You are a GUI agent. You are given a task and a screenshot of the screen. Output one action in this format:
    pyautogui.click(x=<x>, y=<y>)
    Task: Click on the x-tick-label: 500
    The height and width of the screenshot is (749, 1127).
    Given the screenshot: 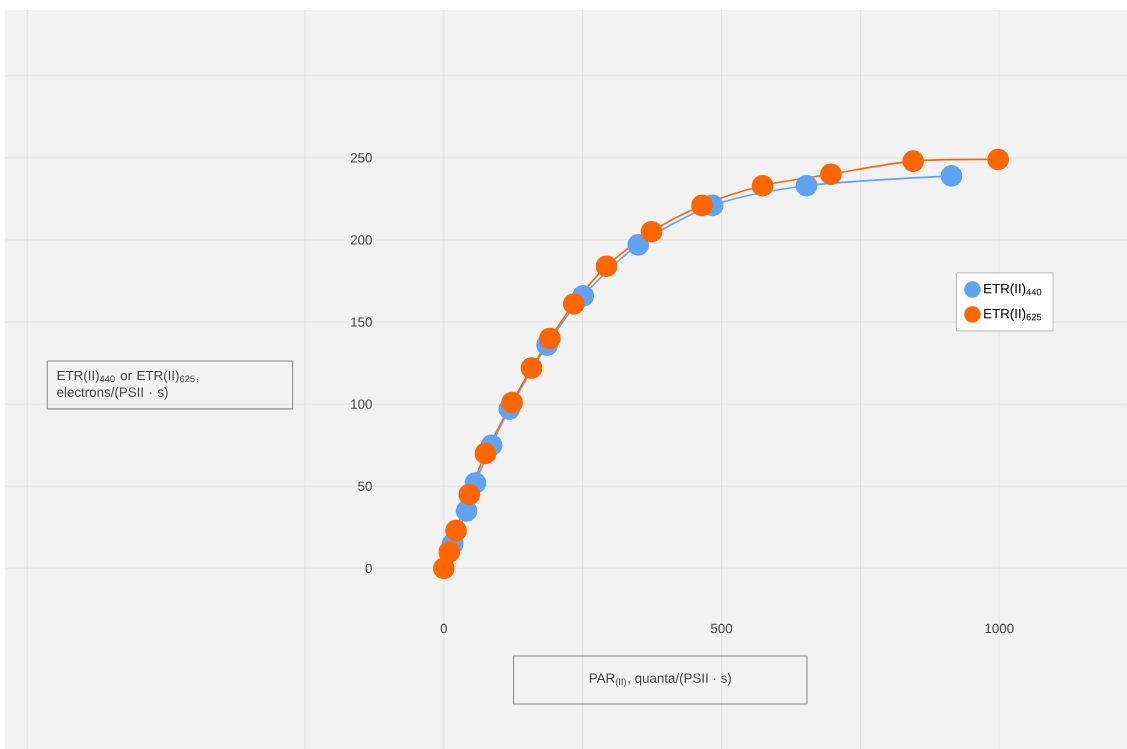 What is the action you would take?
    pyautogui.click(x=721, y=628)
    